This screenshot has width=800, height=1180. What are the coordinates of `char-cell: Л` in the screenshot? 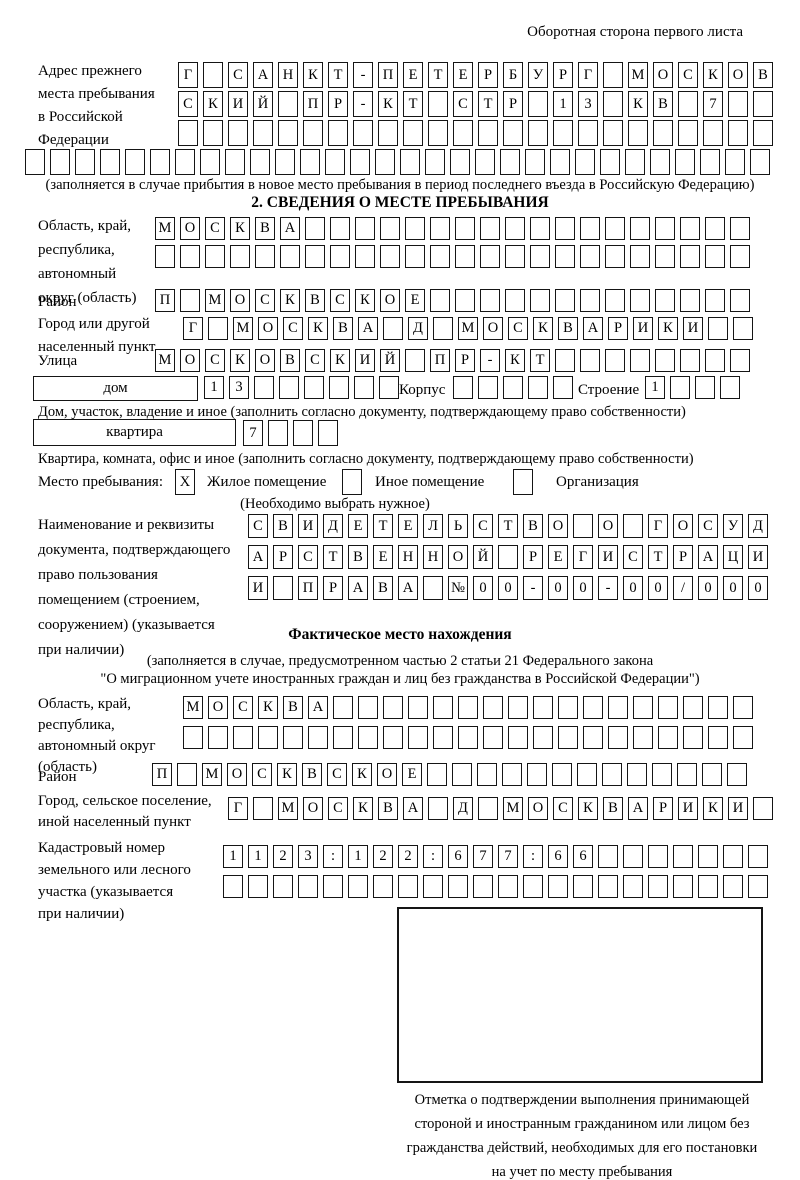 It's located at (433, 526).